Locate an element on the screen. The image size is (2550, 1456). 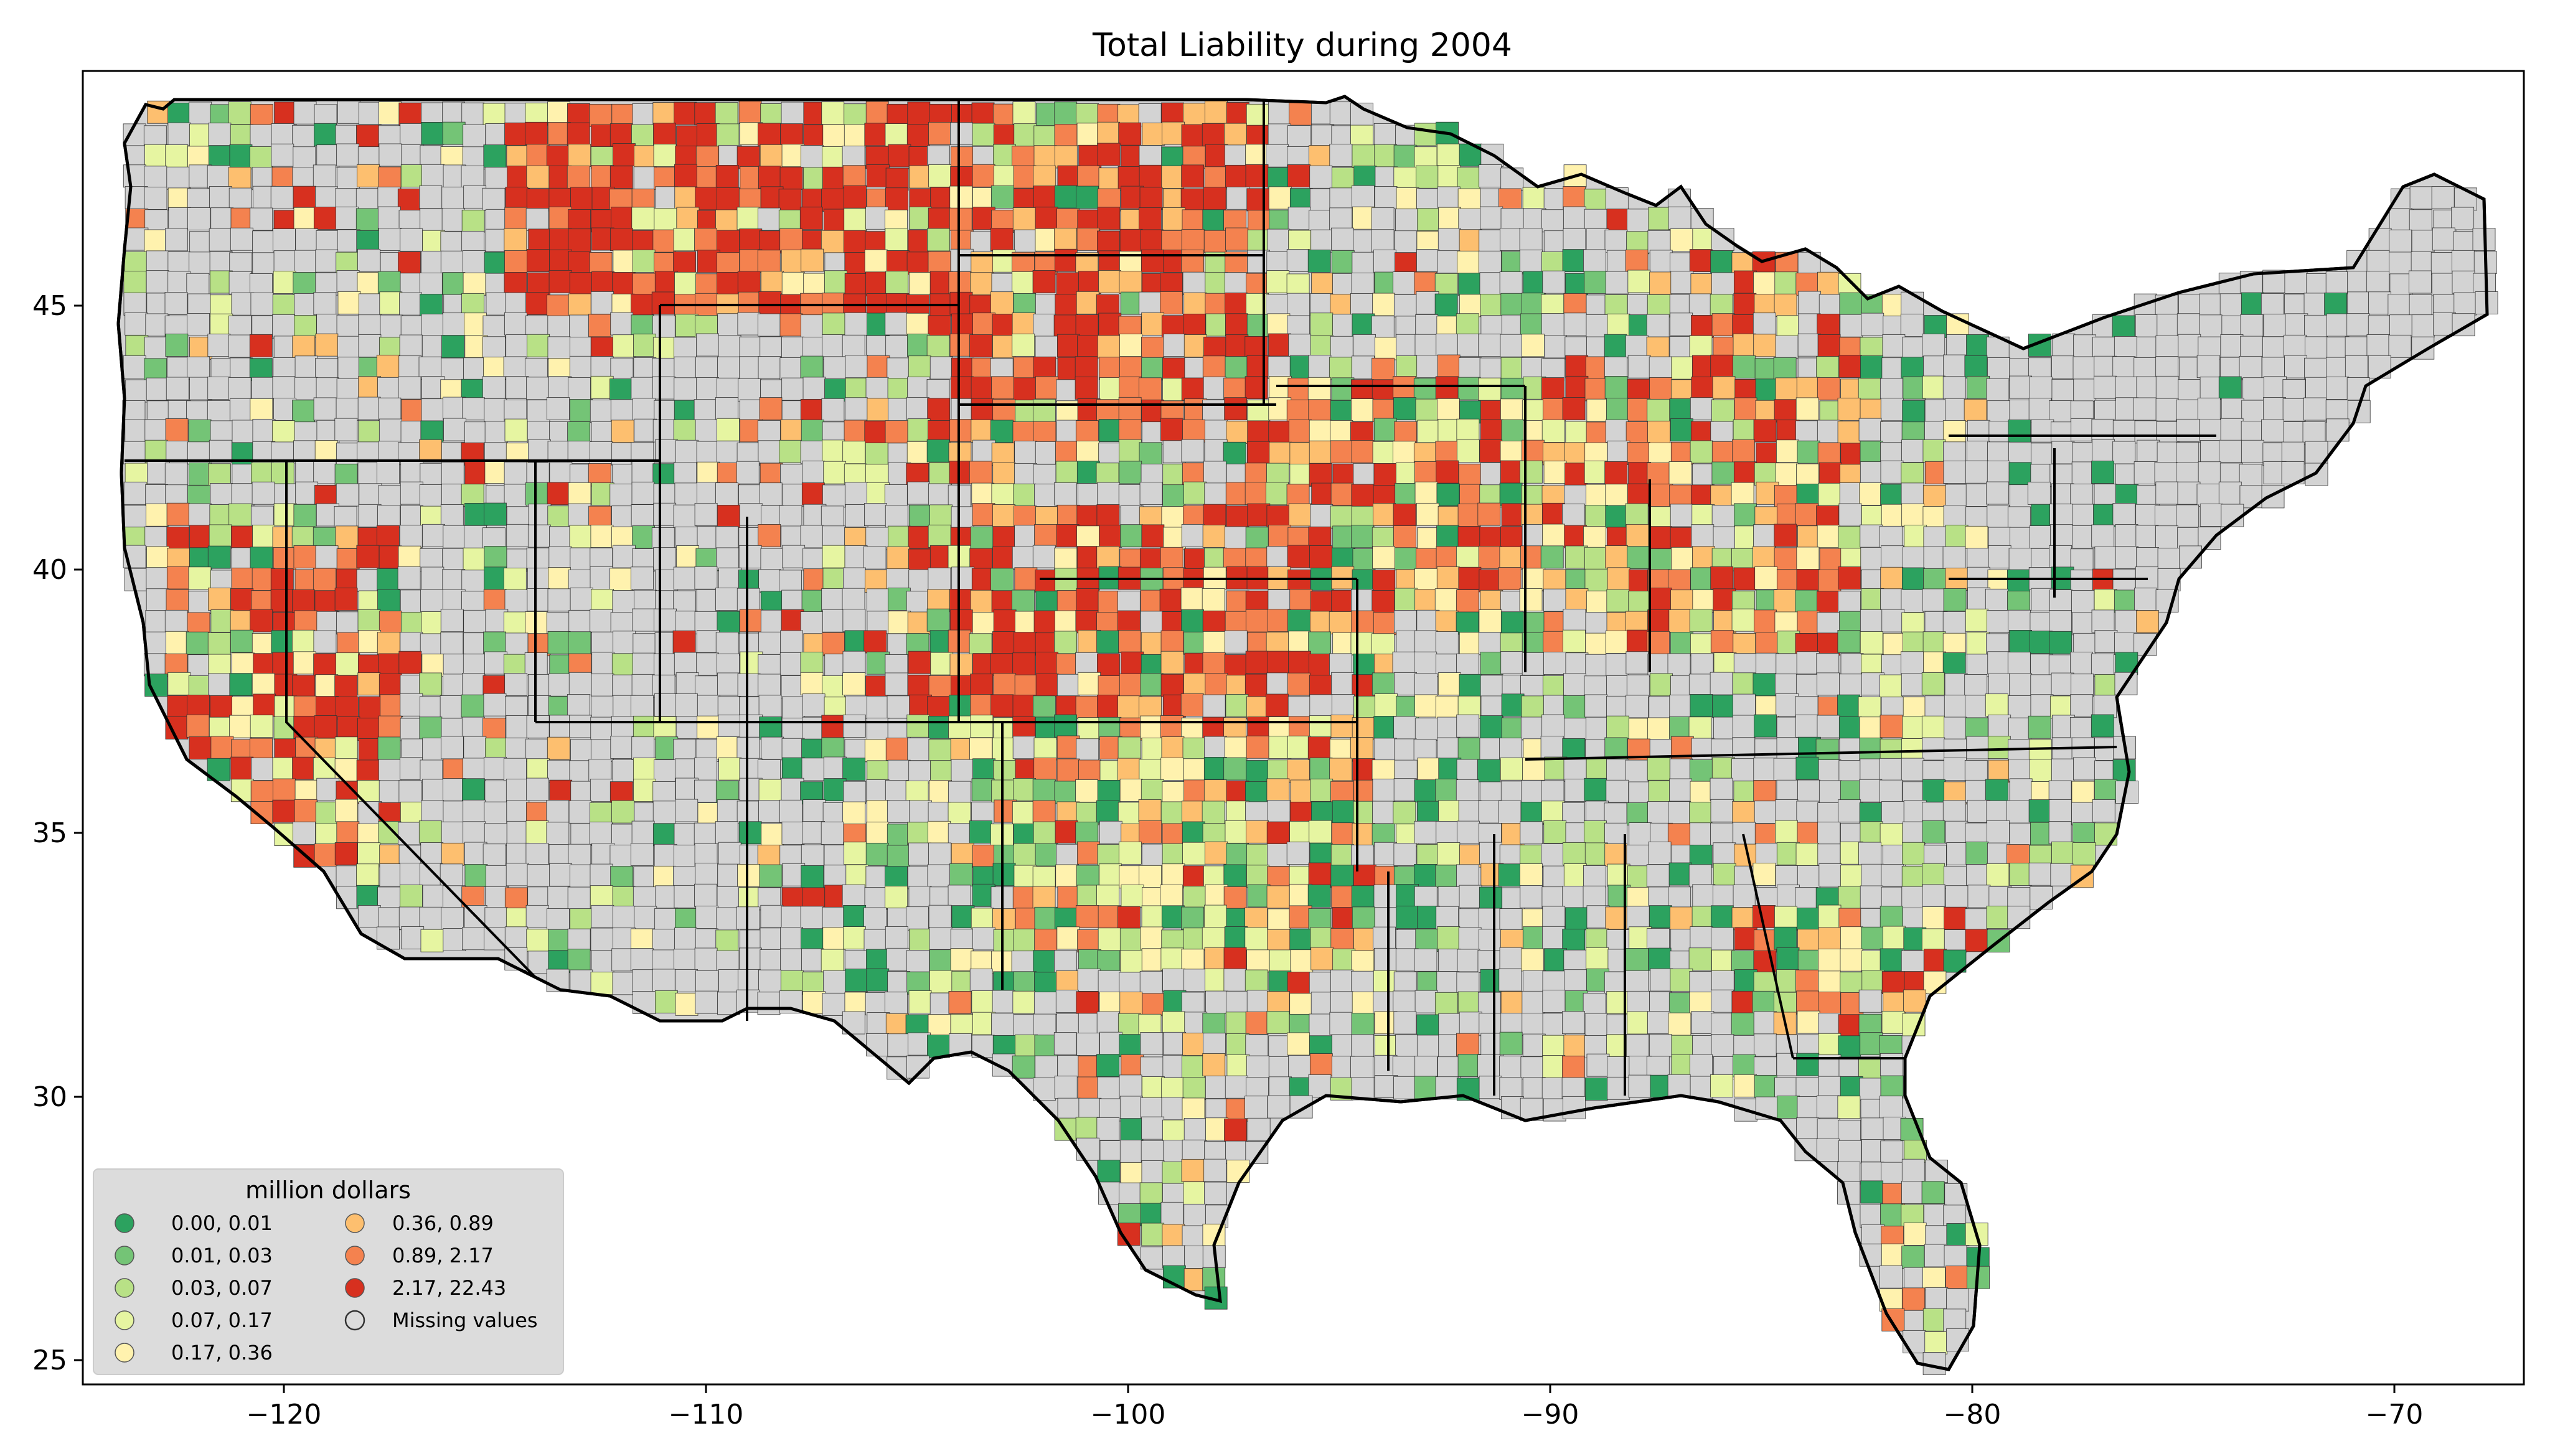
x-tick-label: −110 is located at coordinates (706, 1414).